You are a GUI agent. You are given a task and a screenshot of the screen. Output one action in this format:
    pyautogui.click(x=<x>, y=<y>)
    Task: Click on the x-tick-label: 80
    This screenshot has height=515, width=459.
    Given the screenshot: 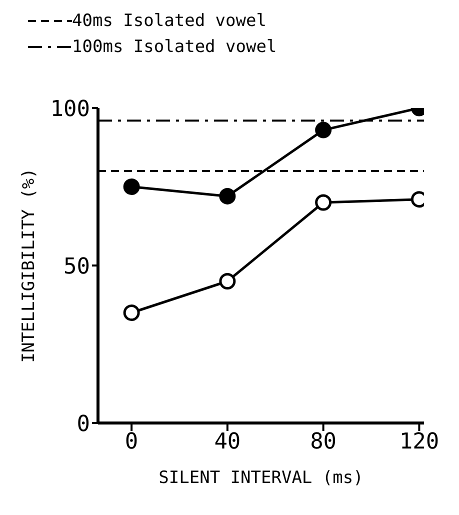 What is the action you would take?
    pyautogui.click(x=323, y=442)
    